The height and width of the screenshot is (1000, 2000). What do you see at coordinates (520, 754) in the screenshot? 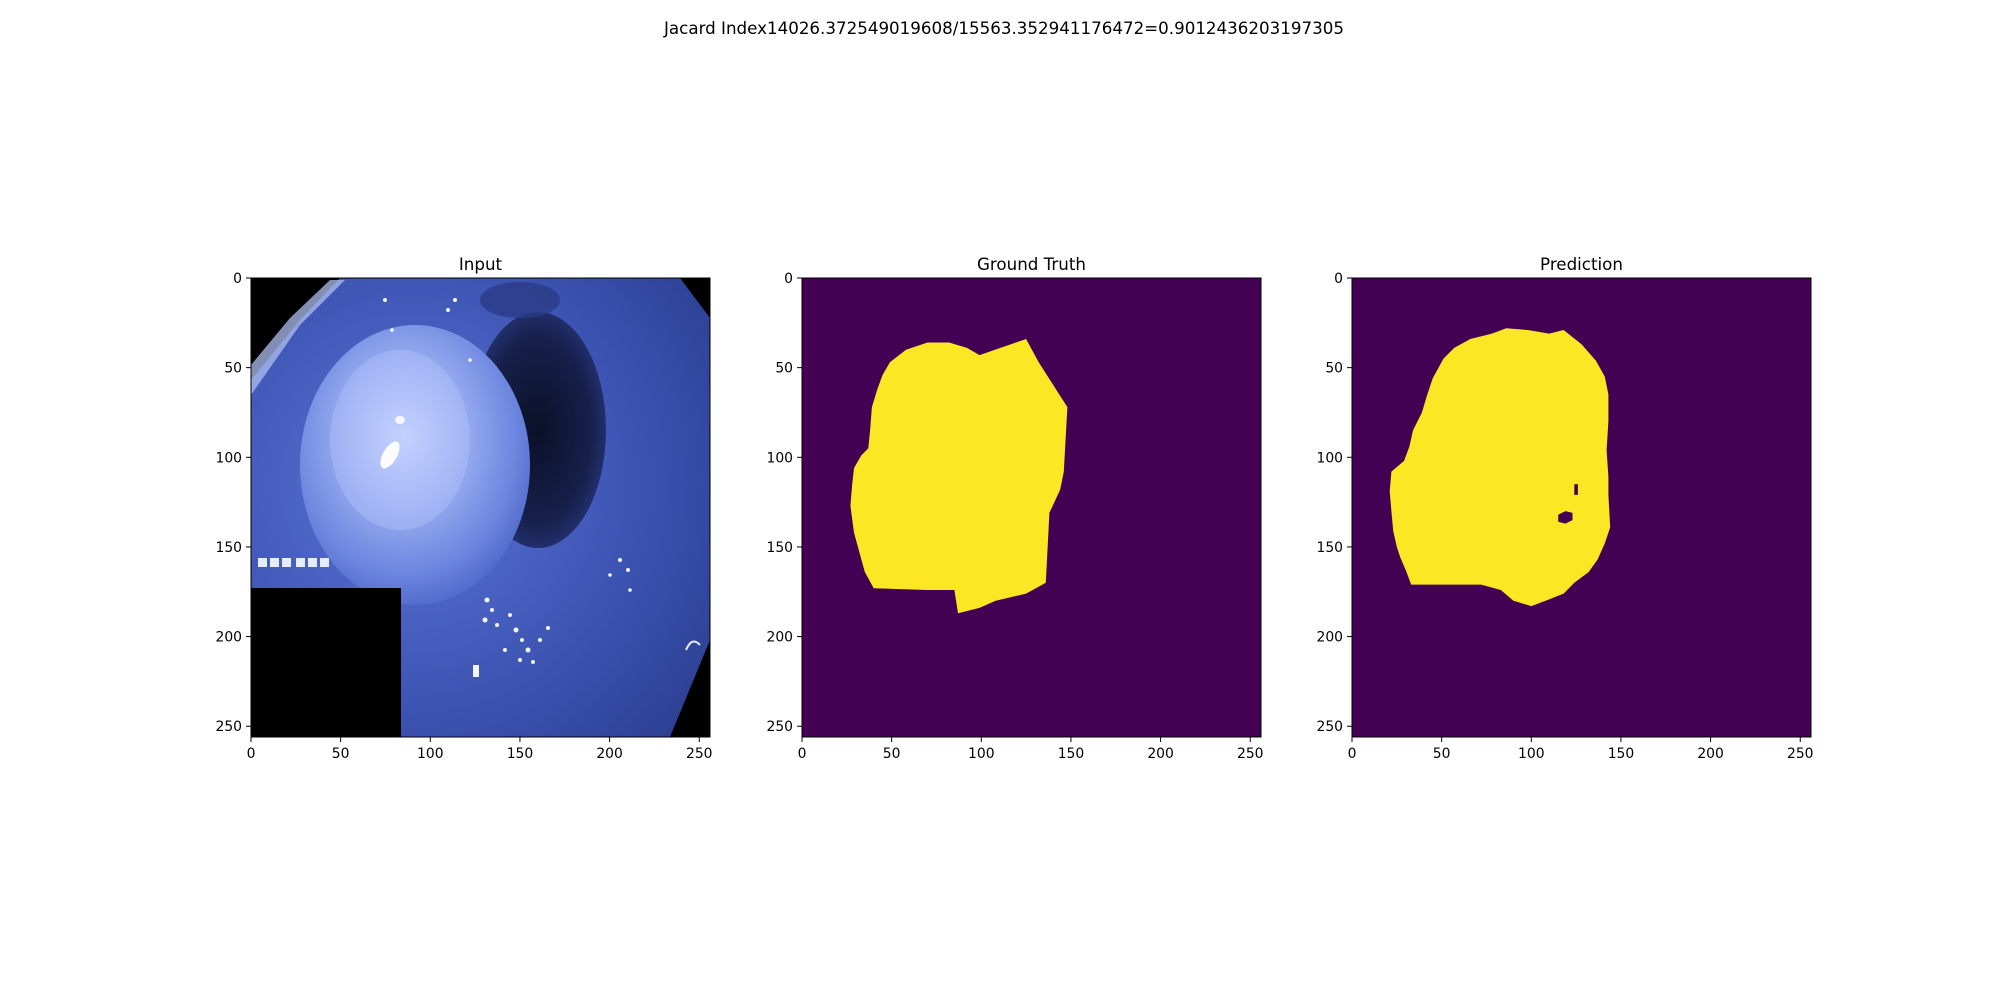
I see `x-tick-label-input: 150` at bounding box center [520, 754].